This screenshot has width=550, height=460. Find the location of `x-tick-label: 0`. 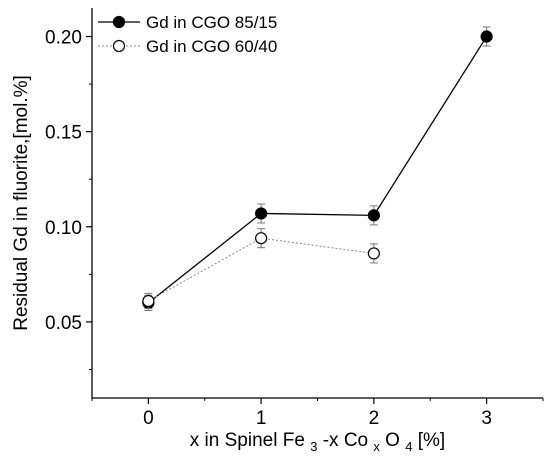

x-tick-label: 0 is located at coordinates (148, 418).